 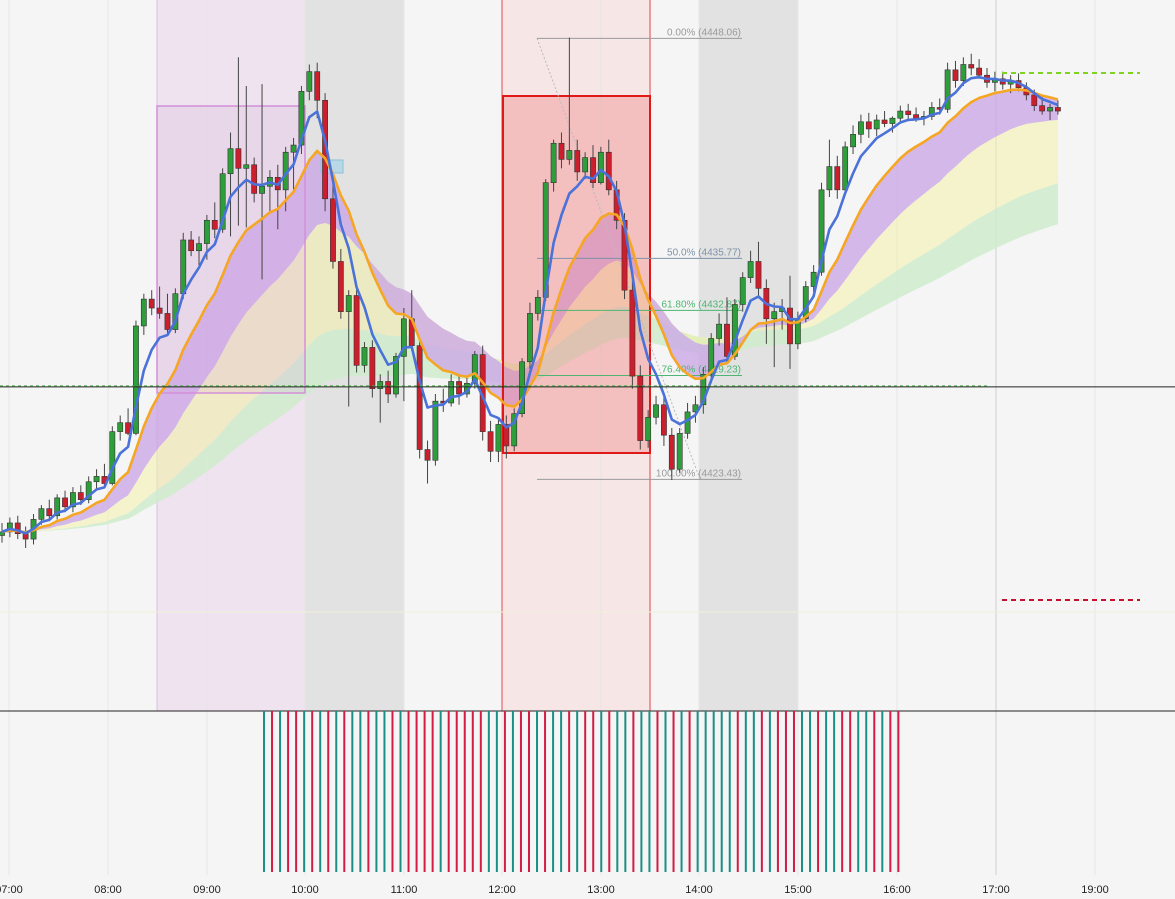 What do you see at coordinates (897, 890) in the screenshot?
I see `x-tick-label-9: 16:00` at bounding box center [897, 890].